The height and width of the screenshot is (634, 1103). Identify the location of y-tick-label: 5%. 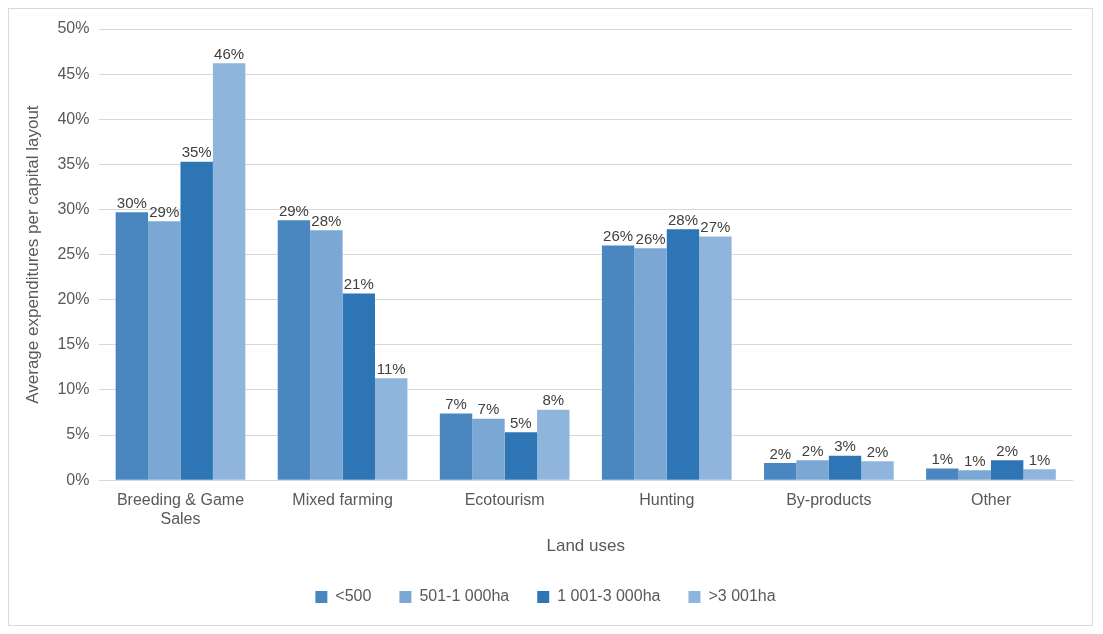
(78, 434).